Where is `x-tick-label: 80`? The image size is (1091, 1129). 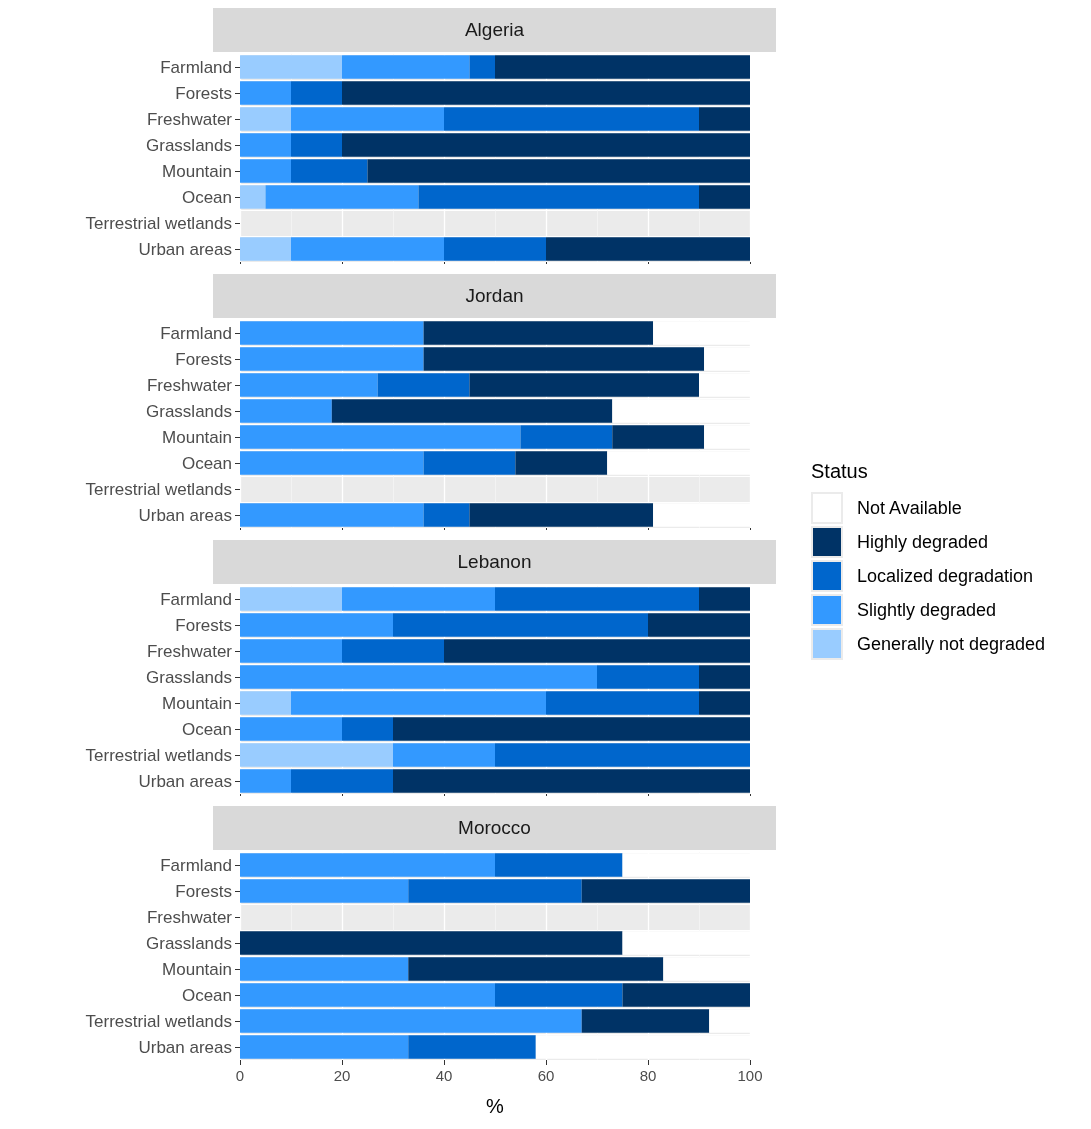
x-tick-label: 80 is located at coordinates (648, 1075).